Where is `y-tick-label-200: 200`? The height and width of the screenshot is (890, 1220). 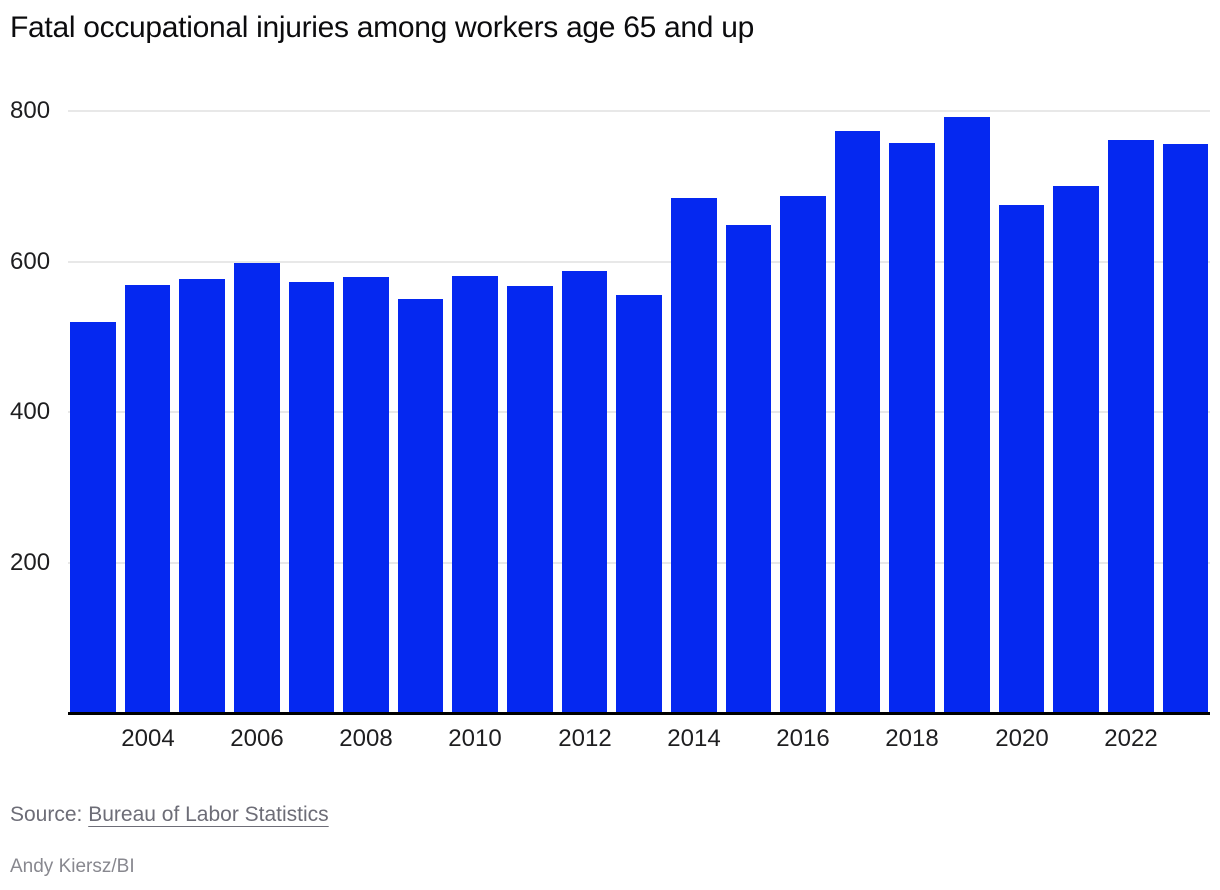 y-tick-label-200: 200 is located at coordinates (30, 562).